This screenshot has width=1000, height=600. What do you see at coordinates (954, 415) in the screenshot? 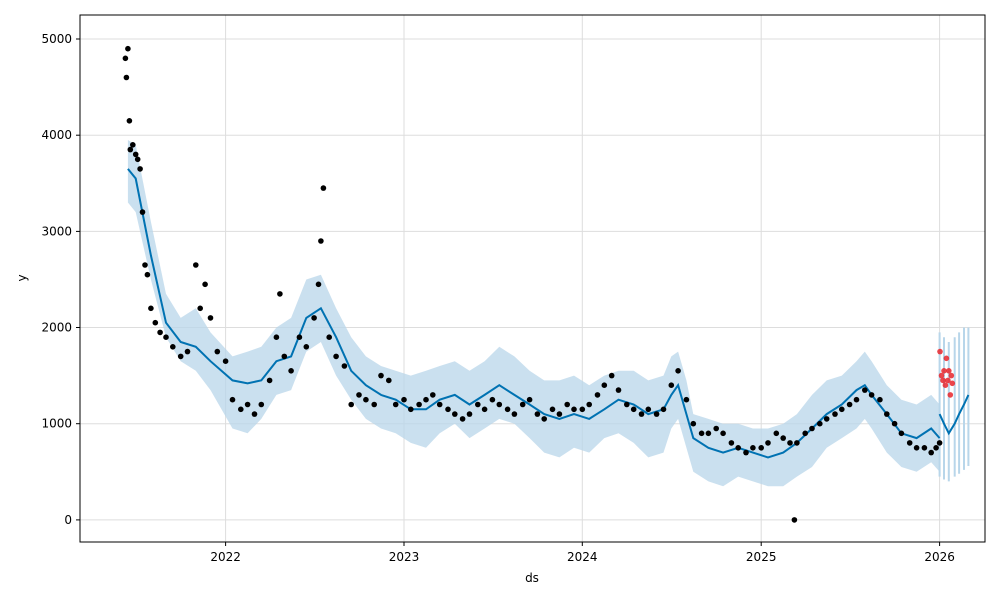
I see `forecast-line` at bounding box center [954, 415].